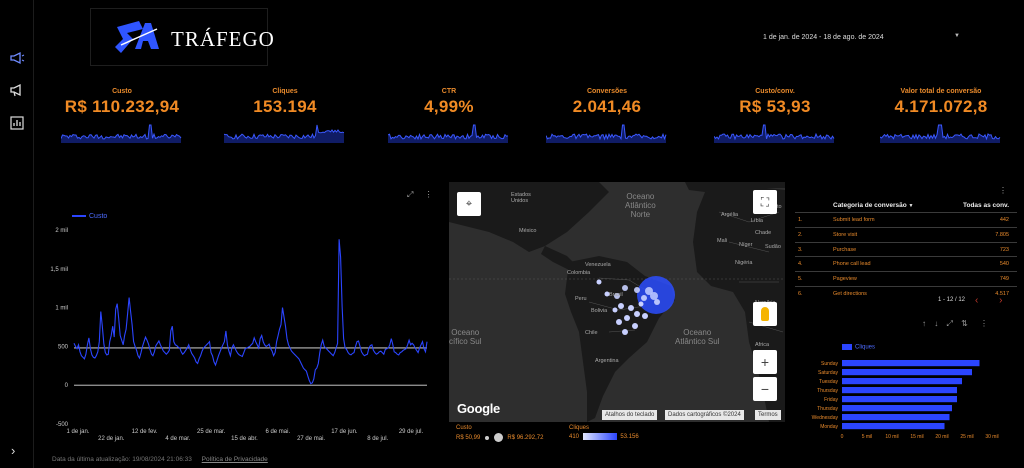 This screenshot has height=468, width=1024. I want to click on kpi-value: 153.194, so click(285, 106).